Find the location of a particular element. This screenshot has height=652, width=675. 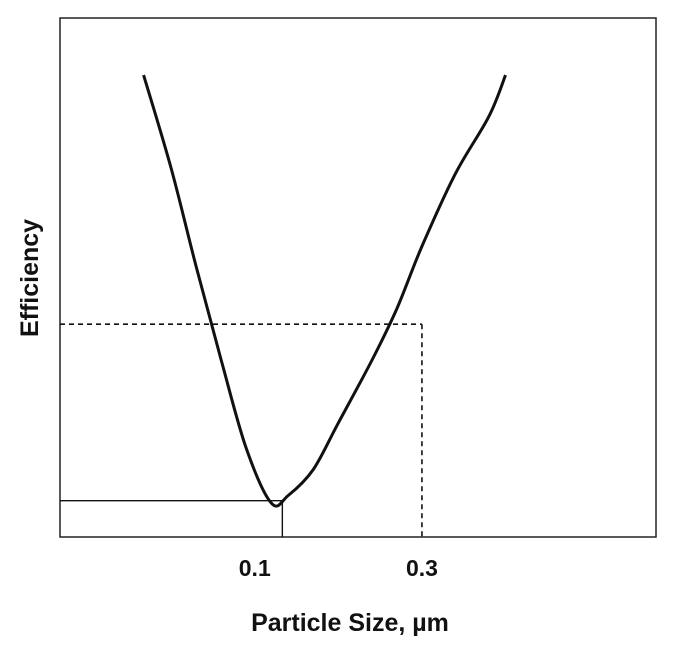

x-tick-label: 0.3 is located at coordinates (422, 568).